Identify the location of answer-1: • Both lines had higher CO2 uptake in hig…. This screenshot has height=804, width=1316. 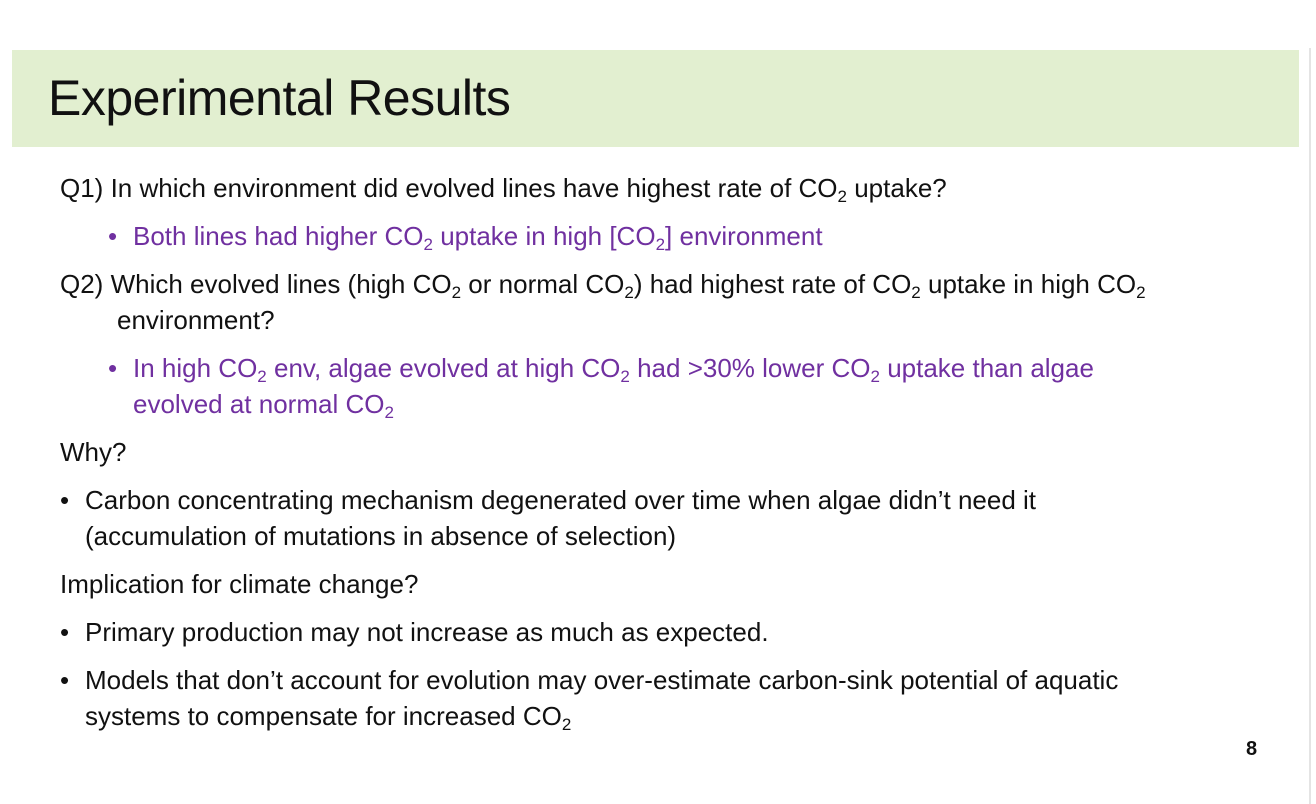
(675, 236).